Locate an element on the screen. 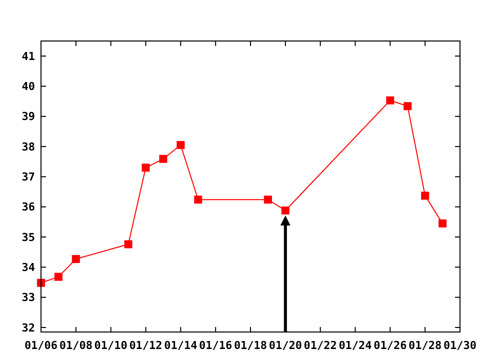 The height and width of the screenshot is (360, 480). y-tick-label: 39 is located at coordinates (28, 117).